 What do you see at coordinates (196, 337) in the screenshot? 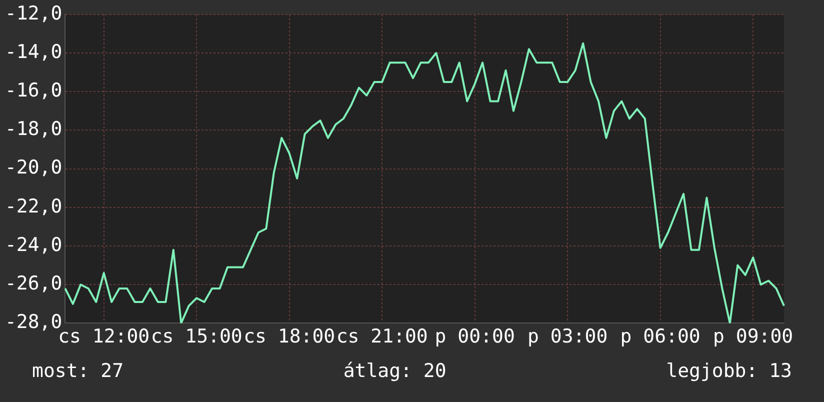
I see `x-tick-label: cs 15:00` at bounding box center [196, 337].